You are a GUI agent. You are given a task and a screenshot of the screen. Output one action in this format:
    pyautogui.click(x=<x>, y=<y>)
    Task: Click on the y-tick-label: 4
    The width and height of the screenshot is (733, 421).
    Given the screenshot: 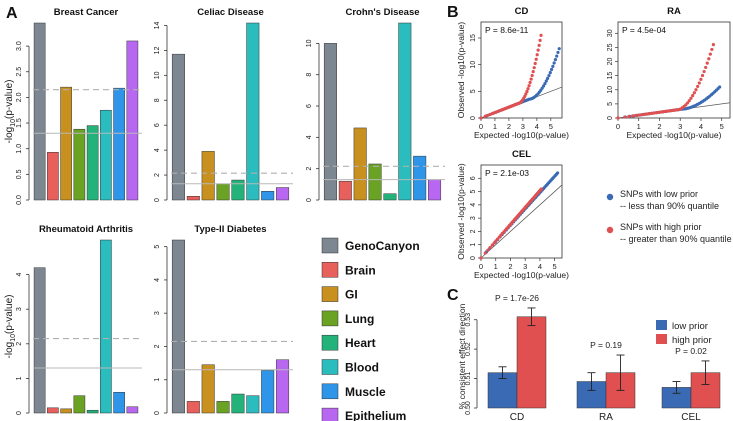 What is the action you would take?
    pyautogui.click(x=309, y=137)
    